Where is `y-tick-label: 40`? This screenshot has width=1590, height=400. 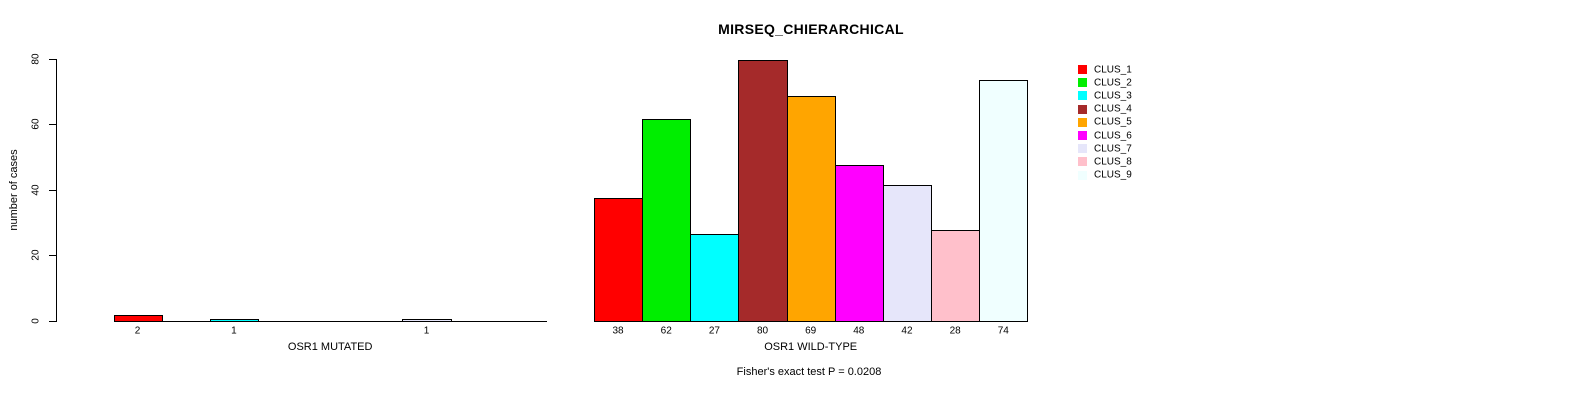
y-tick-label: 40 is located at coordinates (36, 190).